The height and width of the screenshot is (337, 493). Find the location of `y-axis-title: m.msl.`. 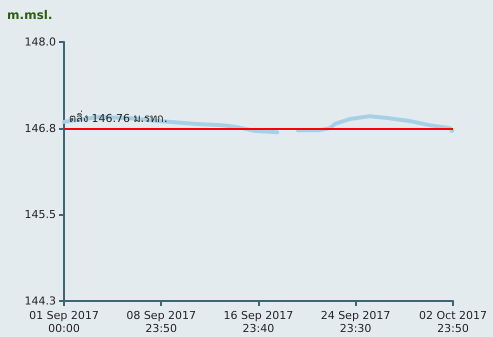

y-axis-title: m.msl. is located at coordinates (29, 15).